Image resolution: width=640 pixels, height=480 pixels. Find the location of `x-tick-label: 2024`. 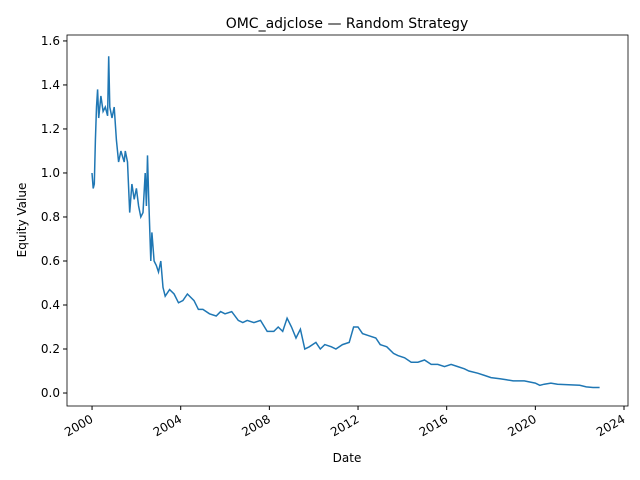

x-tick-label: 2024 is located at coordinates (610, 425).